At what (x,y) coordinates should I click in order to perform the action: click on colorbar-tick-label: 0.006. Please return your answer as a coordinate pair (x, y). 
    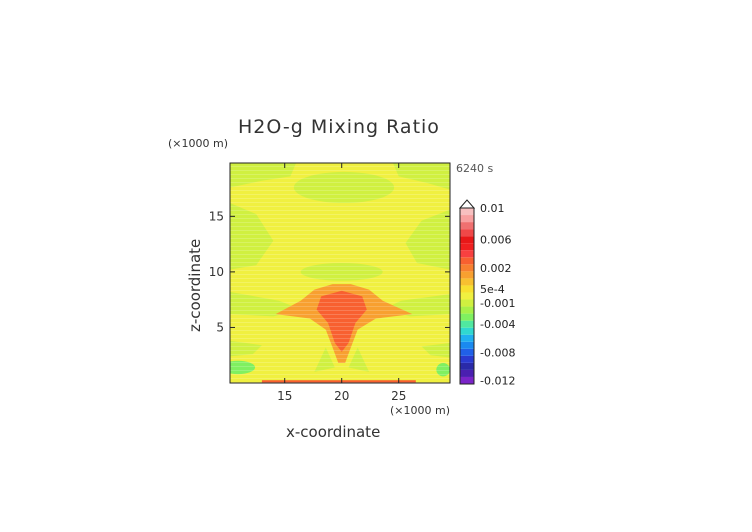
    Looking at the image, I should click on (496, 240).